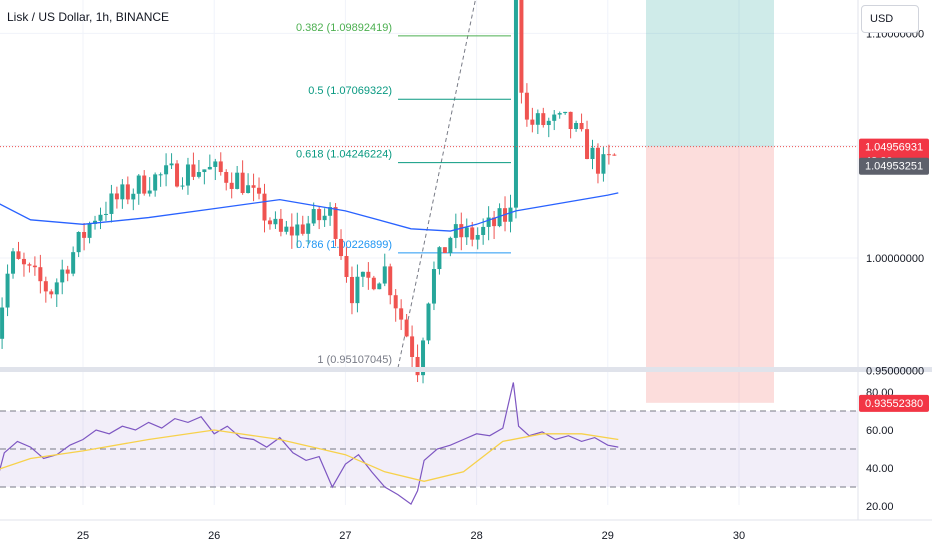  I want to click on stop-price-label-text: 0.93552380, so click(894, 404).